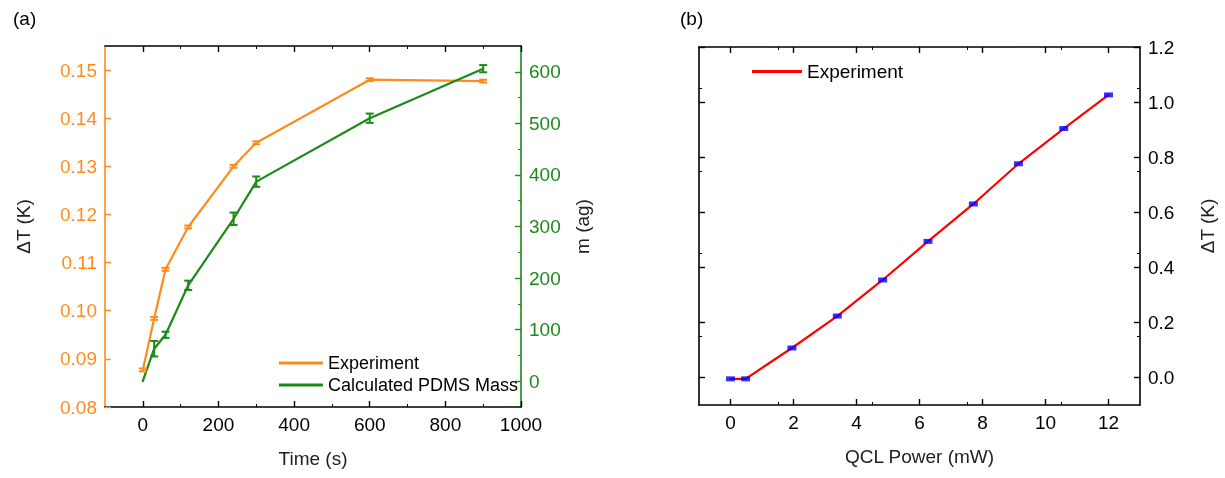 Image resolution: width=1225 pixels, height=478 pixels. What do you see at coordinates (1161, 212) in the screenshot?
I see `y-tick-label: 0.6` at bounding box center [1161, 212].